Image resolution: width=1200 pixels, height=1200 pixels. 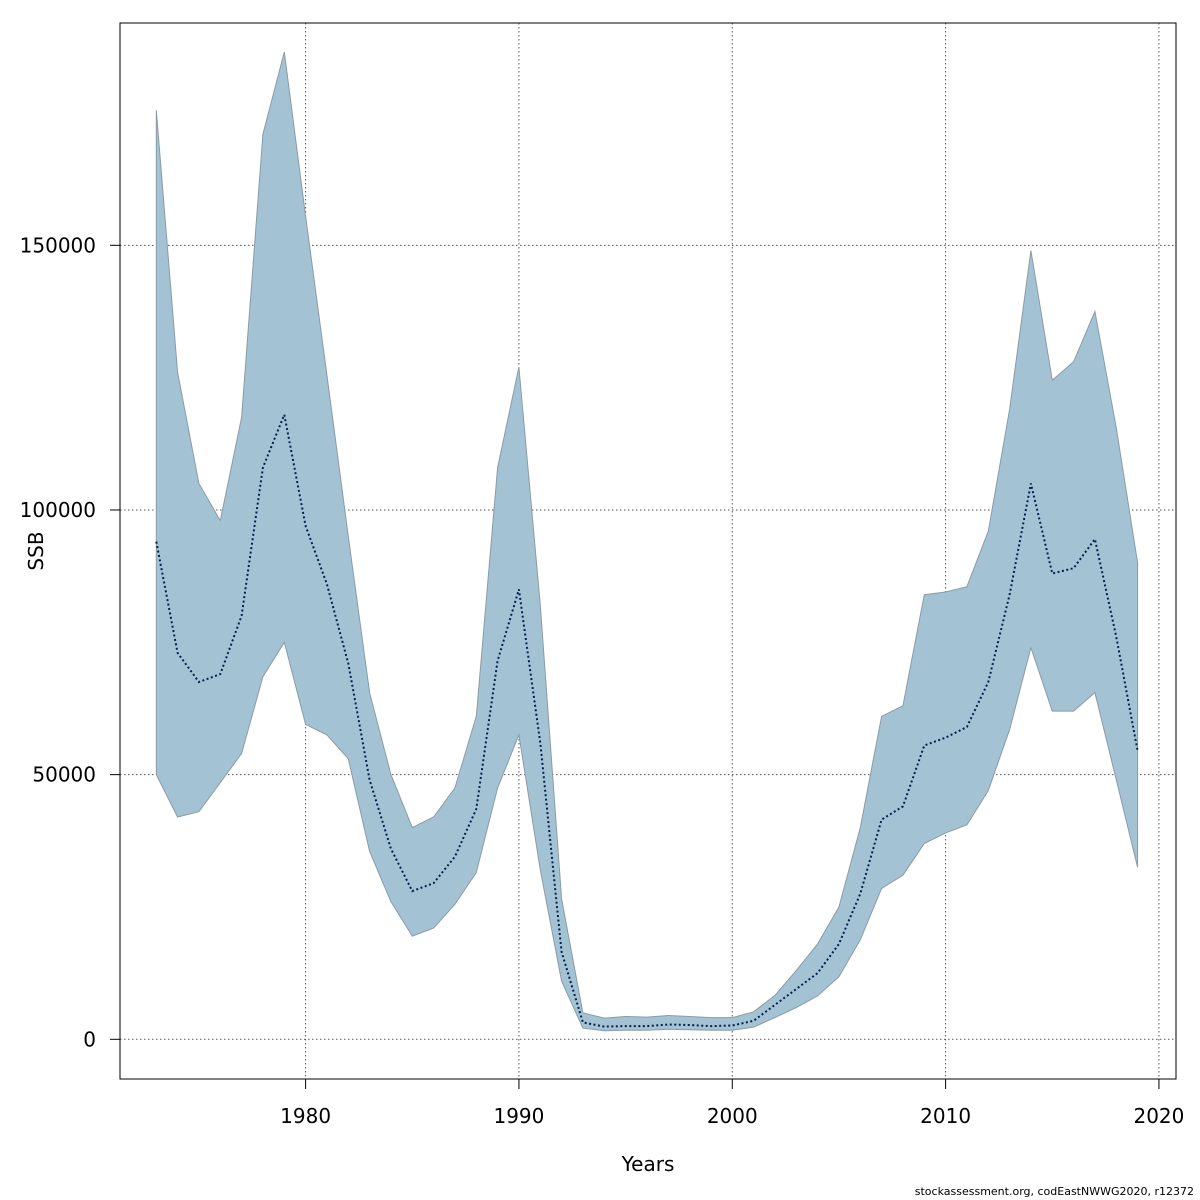 I want to click on y-tick-label: 0, so click(x=89, y=1039).